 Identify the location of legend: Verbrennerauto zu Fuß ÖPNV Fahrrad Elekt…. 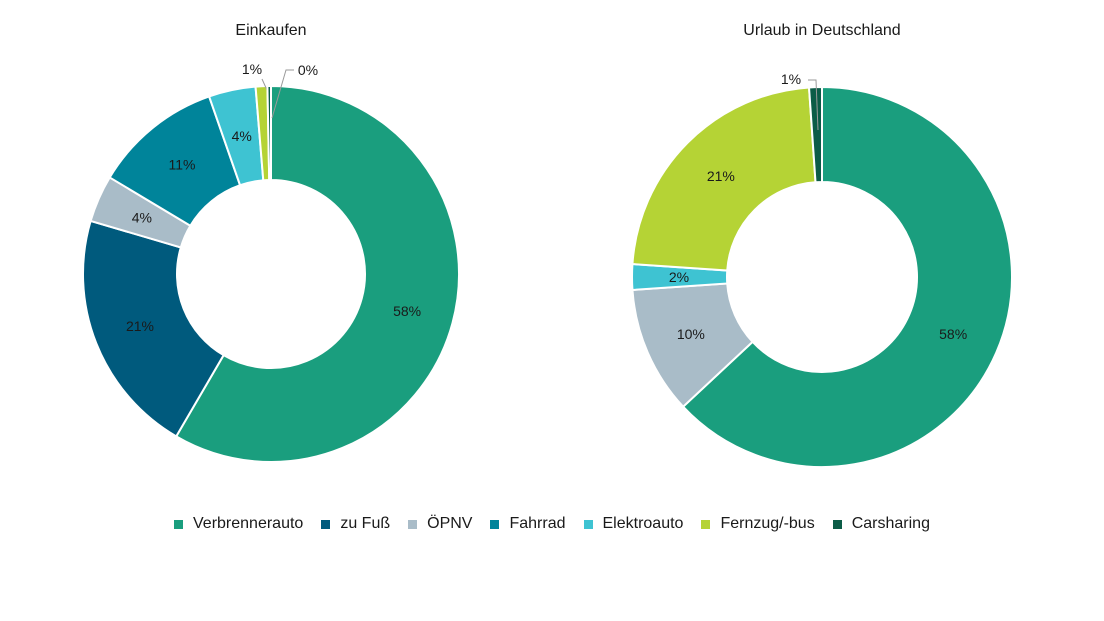
(552, 524).